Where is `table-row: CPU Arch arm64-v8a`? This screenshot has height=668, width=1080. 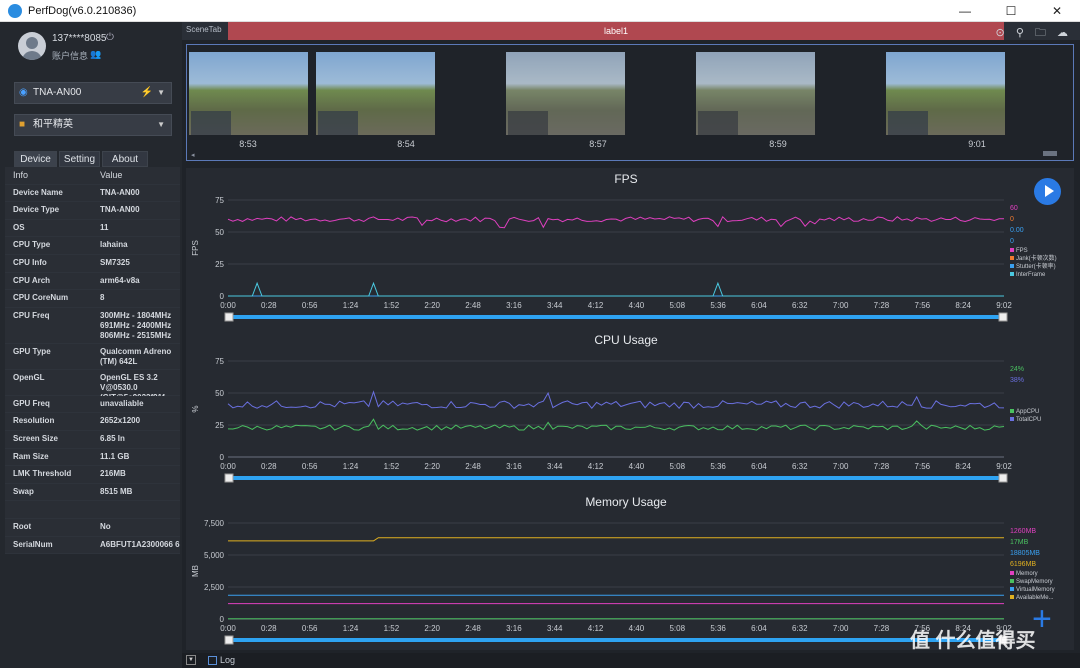 table-row: CPU Arch arm64-v8a is located at coordinates (92, 281).